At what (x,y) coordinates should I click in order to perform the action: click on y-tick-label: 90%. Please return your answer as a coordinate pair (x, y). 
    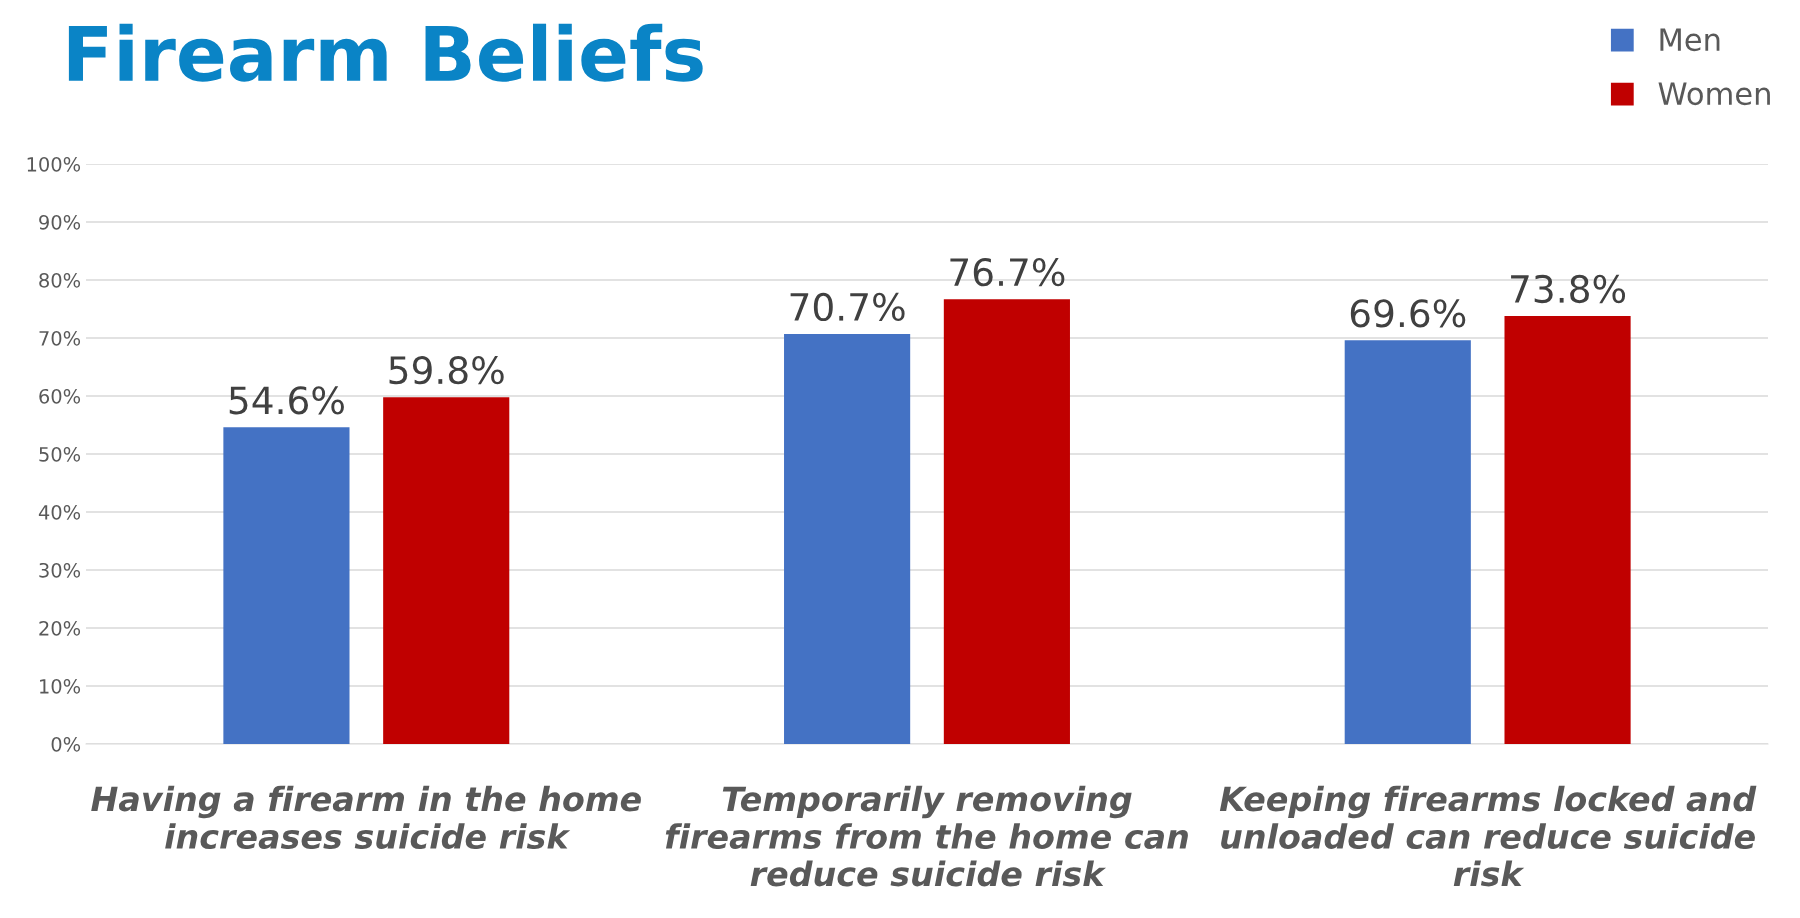
    Looking at the image, I should click on (60, 222).